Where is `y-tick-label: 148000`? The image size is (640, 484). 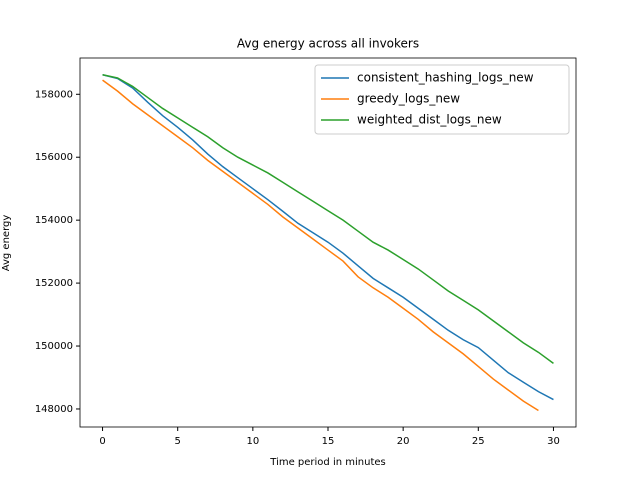 y-tick-label: 148000 is located at coordinates (54, 409).